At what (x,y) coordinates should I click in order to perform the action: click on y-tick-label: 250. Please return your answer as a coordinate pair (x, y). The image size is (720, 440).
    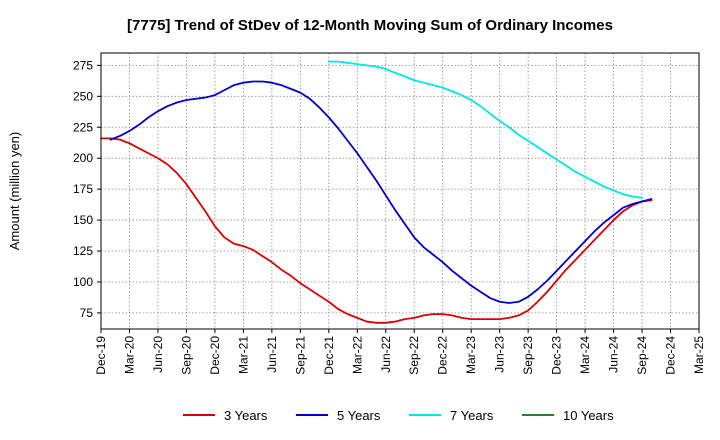
    Looking at the image, I should click on (83, 96).